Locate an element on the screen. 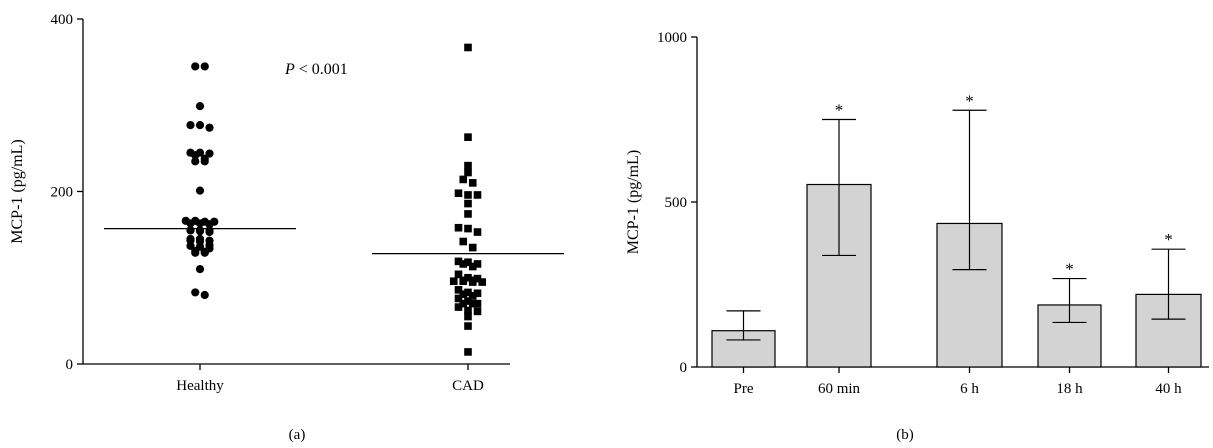 Image resolution: width=1213 pixels, height=448 pixels. p-value-text: < 0.001 is located at coordinates (321, 69).